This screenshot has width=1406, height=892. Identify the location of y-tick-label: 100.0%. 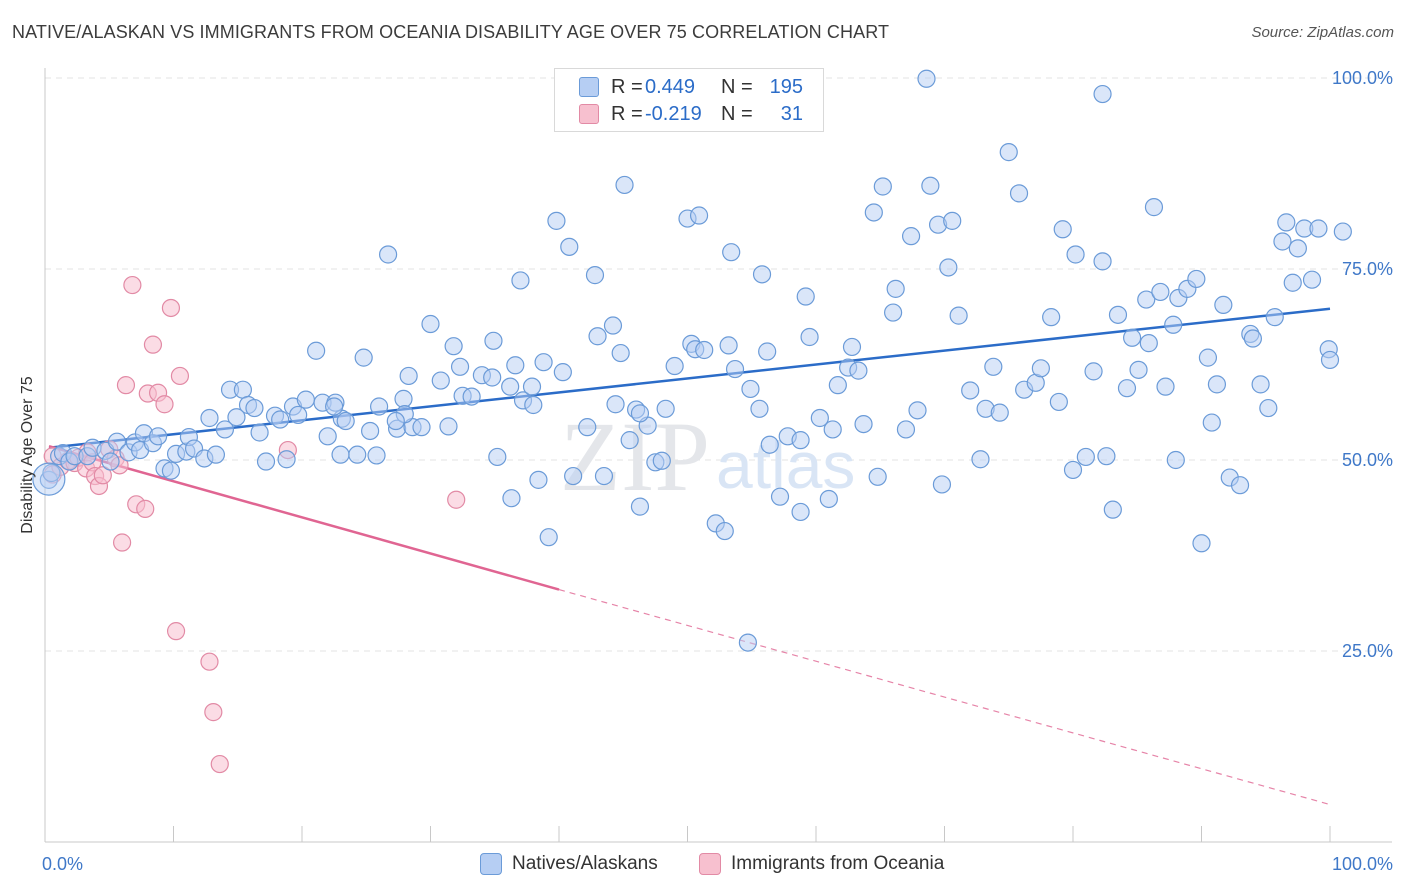
(1362, 78).